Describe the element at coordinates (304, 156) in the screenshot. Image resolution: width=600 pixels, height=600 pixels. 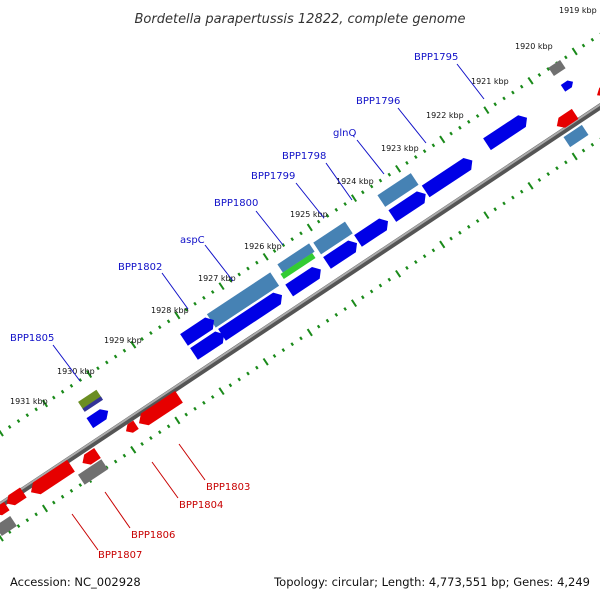
I see `gene-label: BPP1798` at that location.